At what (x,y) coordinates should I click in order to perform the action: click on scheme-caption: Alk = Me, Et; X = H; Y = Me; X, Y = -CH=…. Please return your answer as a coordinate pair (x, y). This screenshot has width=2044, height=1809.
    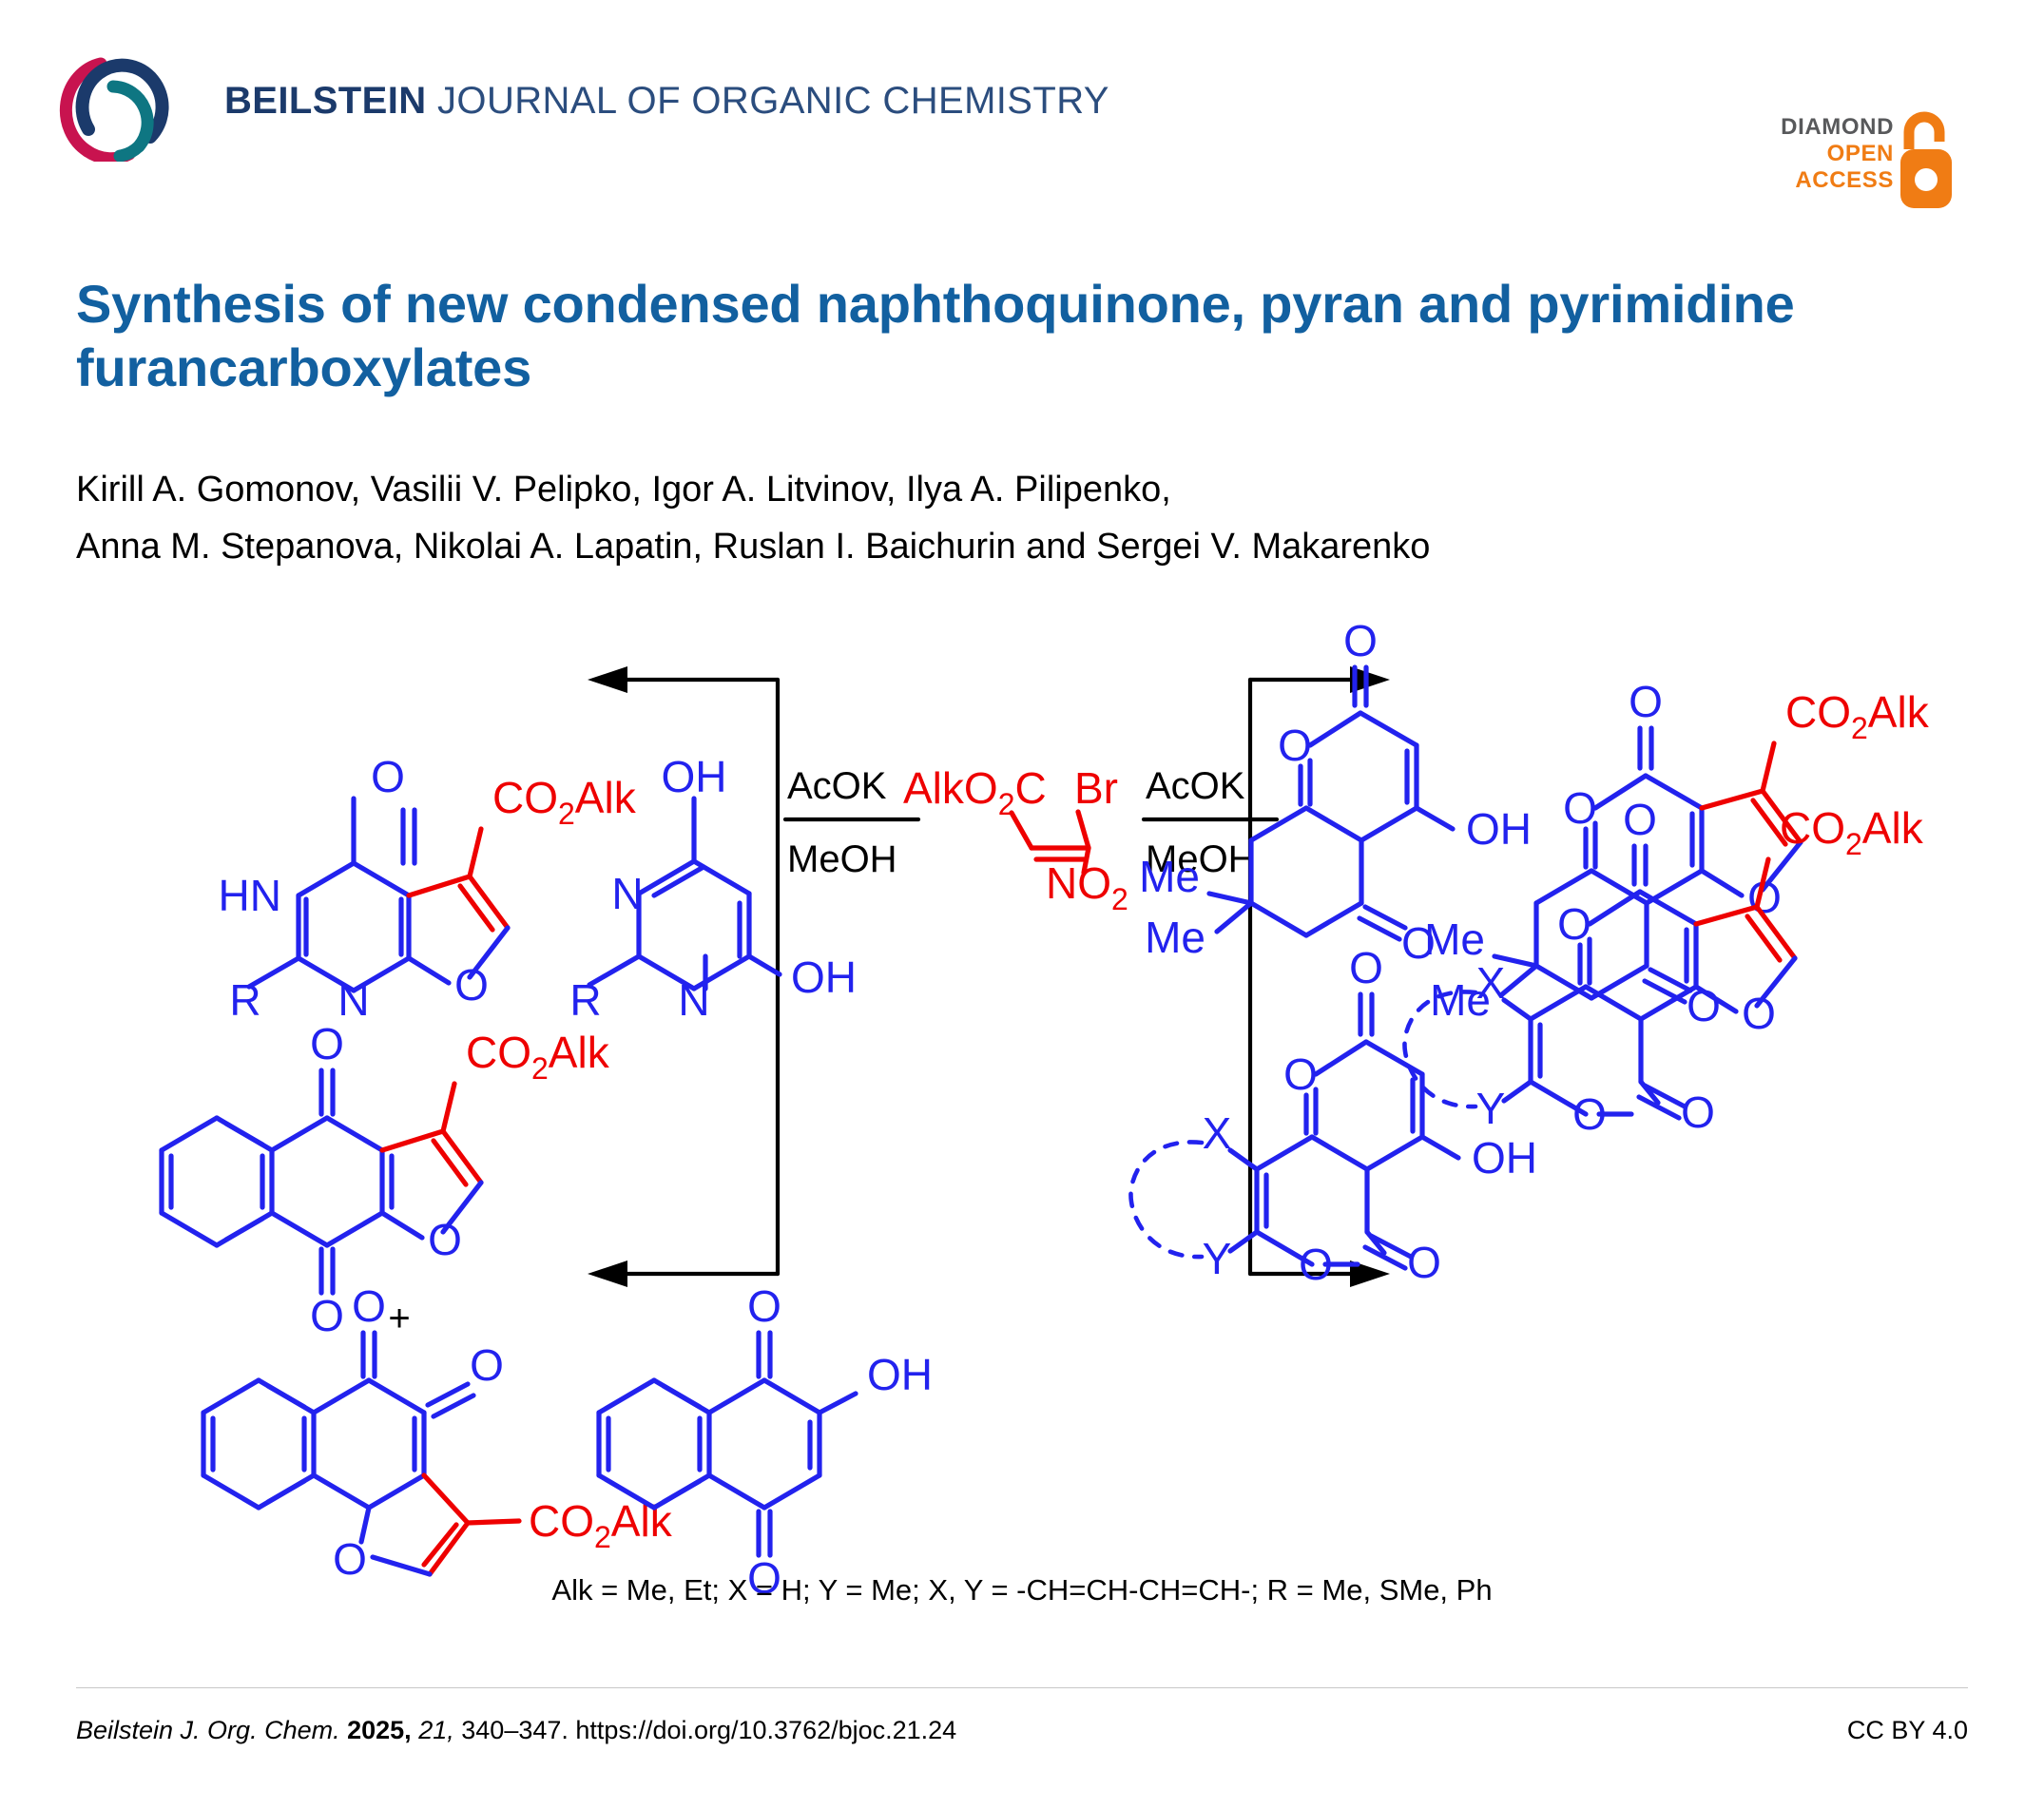
    Looking at the image, I should click on (1022, 1590).